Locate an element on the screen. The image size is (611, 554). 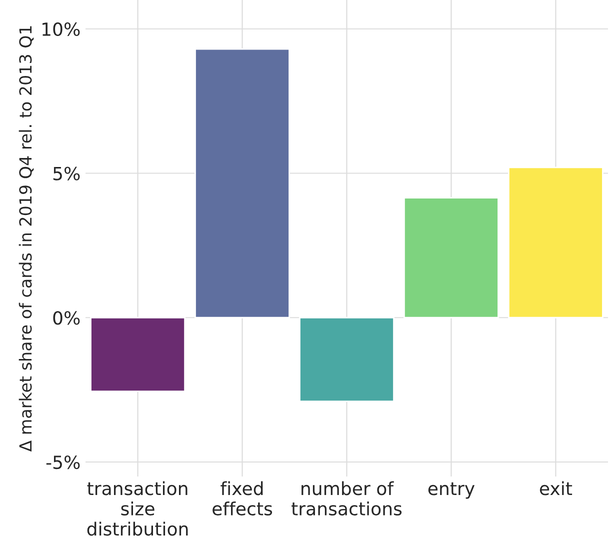
x-tick-label: fixed effects is located at coordinates (242, 498).